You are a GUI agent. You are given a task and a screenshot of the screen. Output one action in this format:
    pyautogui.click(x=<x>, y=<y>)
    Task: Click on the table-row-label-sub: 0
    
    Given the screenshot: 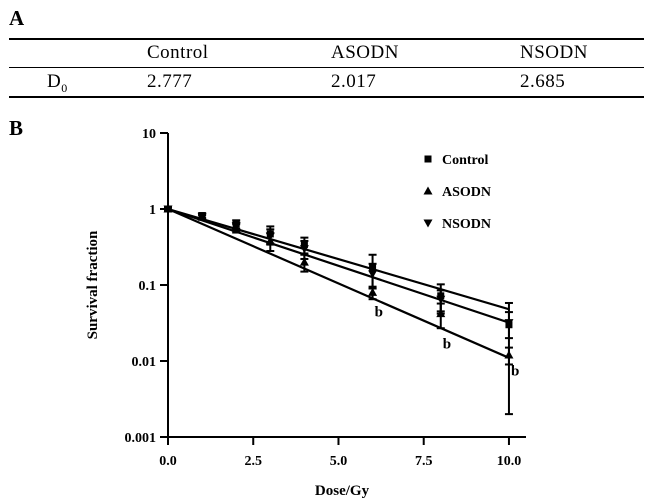 What is the action you would take?
    pyautogui.click(x=64, y=87)
    